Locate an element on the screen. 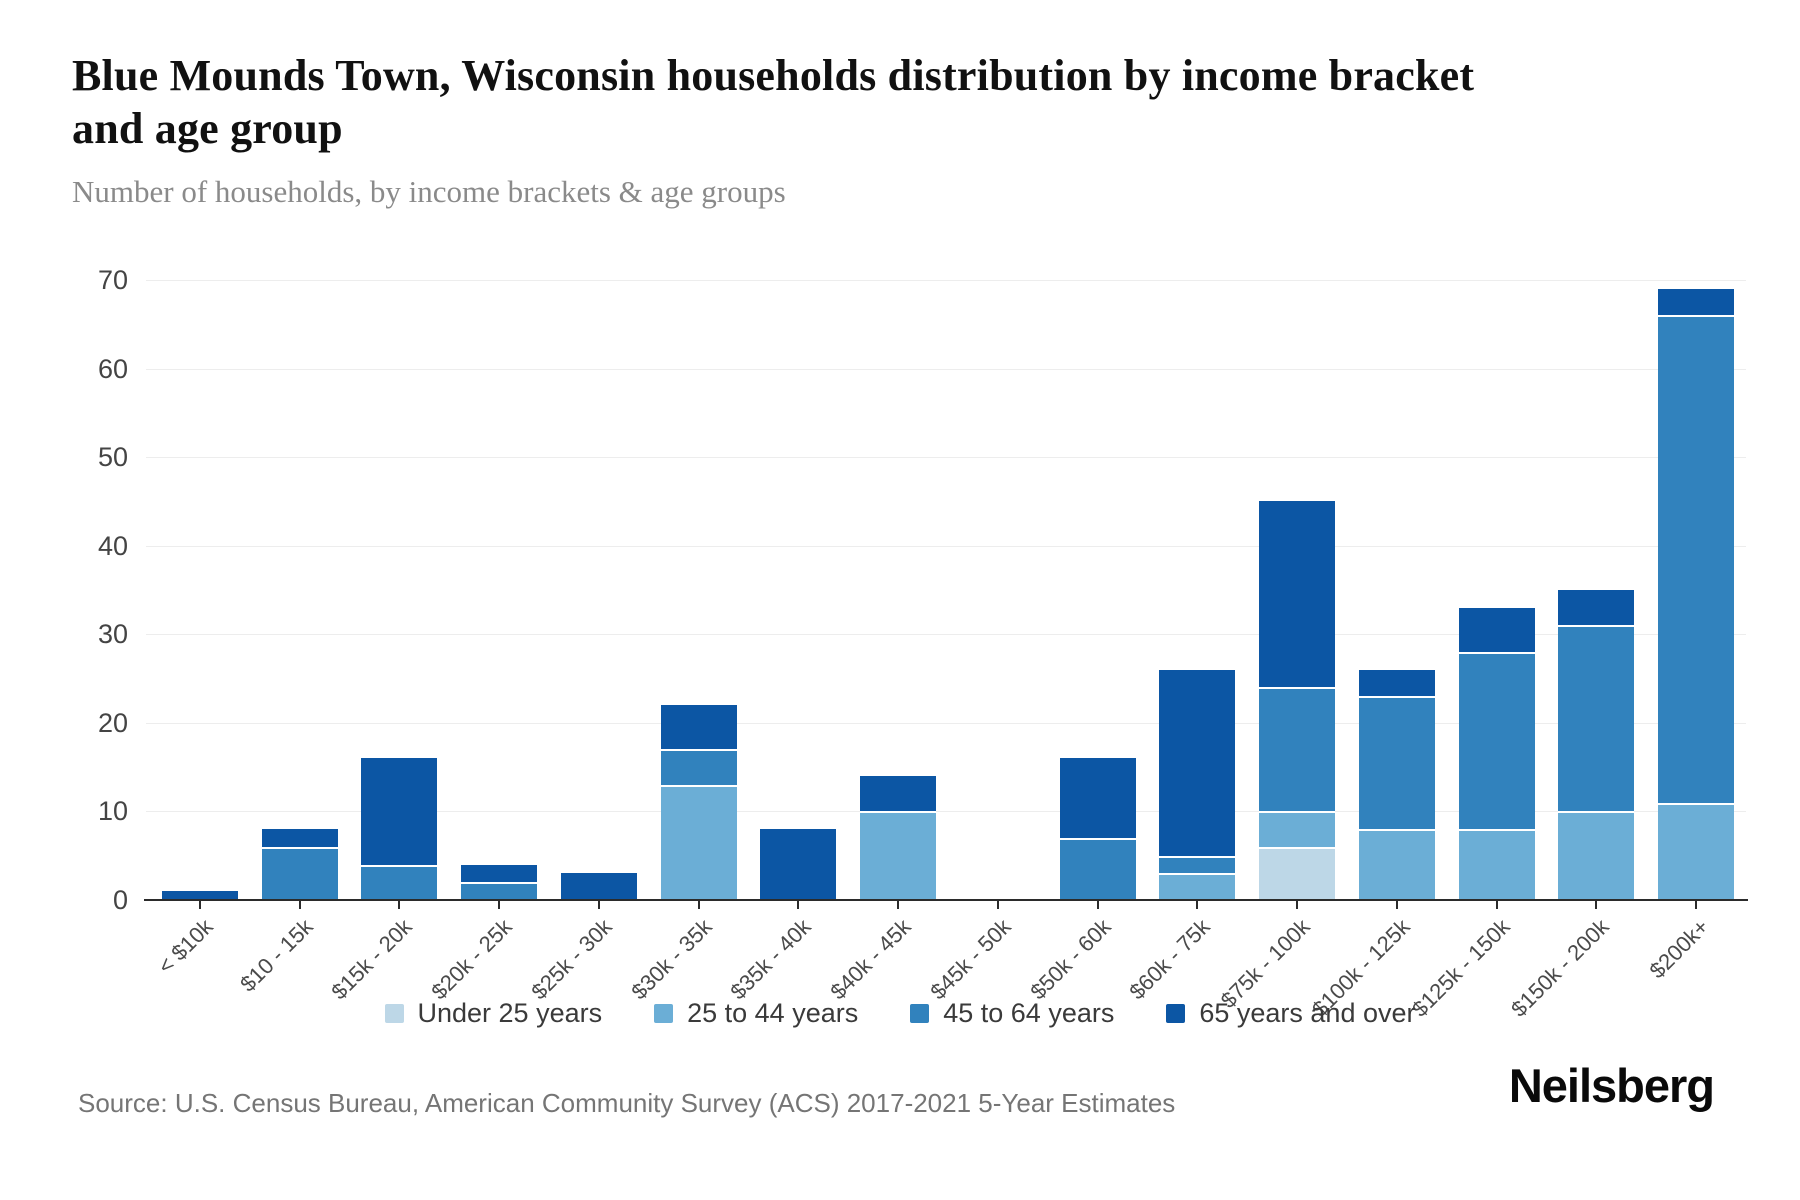  y-axis: 0 10 20 30 40 50 60 70 is located at coordinates (64, 582).